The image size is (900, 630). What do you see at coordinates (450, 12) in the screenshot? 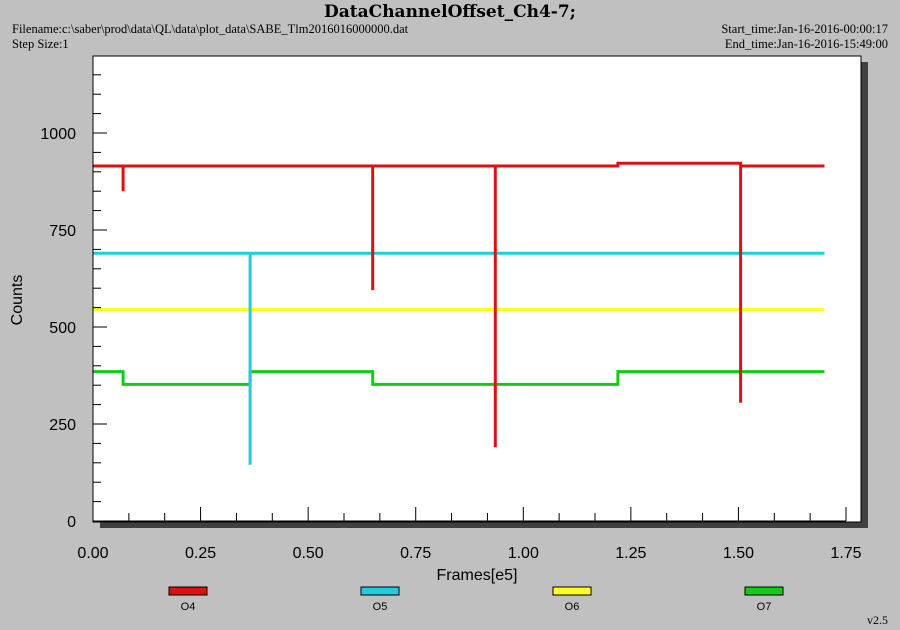
I see `chart-title: DataChannelOffset_Ch4-7;` at bounding box center [450, 12].